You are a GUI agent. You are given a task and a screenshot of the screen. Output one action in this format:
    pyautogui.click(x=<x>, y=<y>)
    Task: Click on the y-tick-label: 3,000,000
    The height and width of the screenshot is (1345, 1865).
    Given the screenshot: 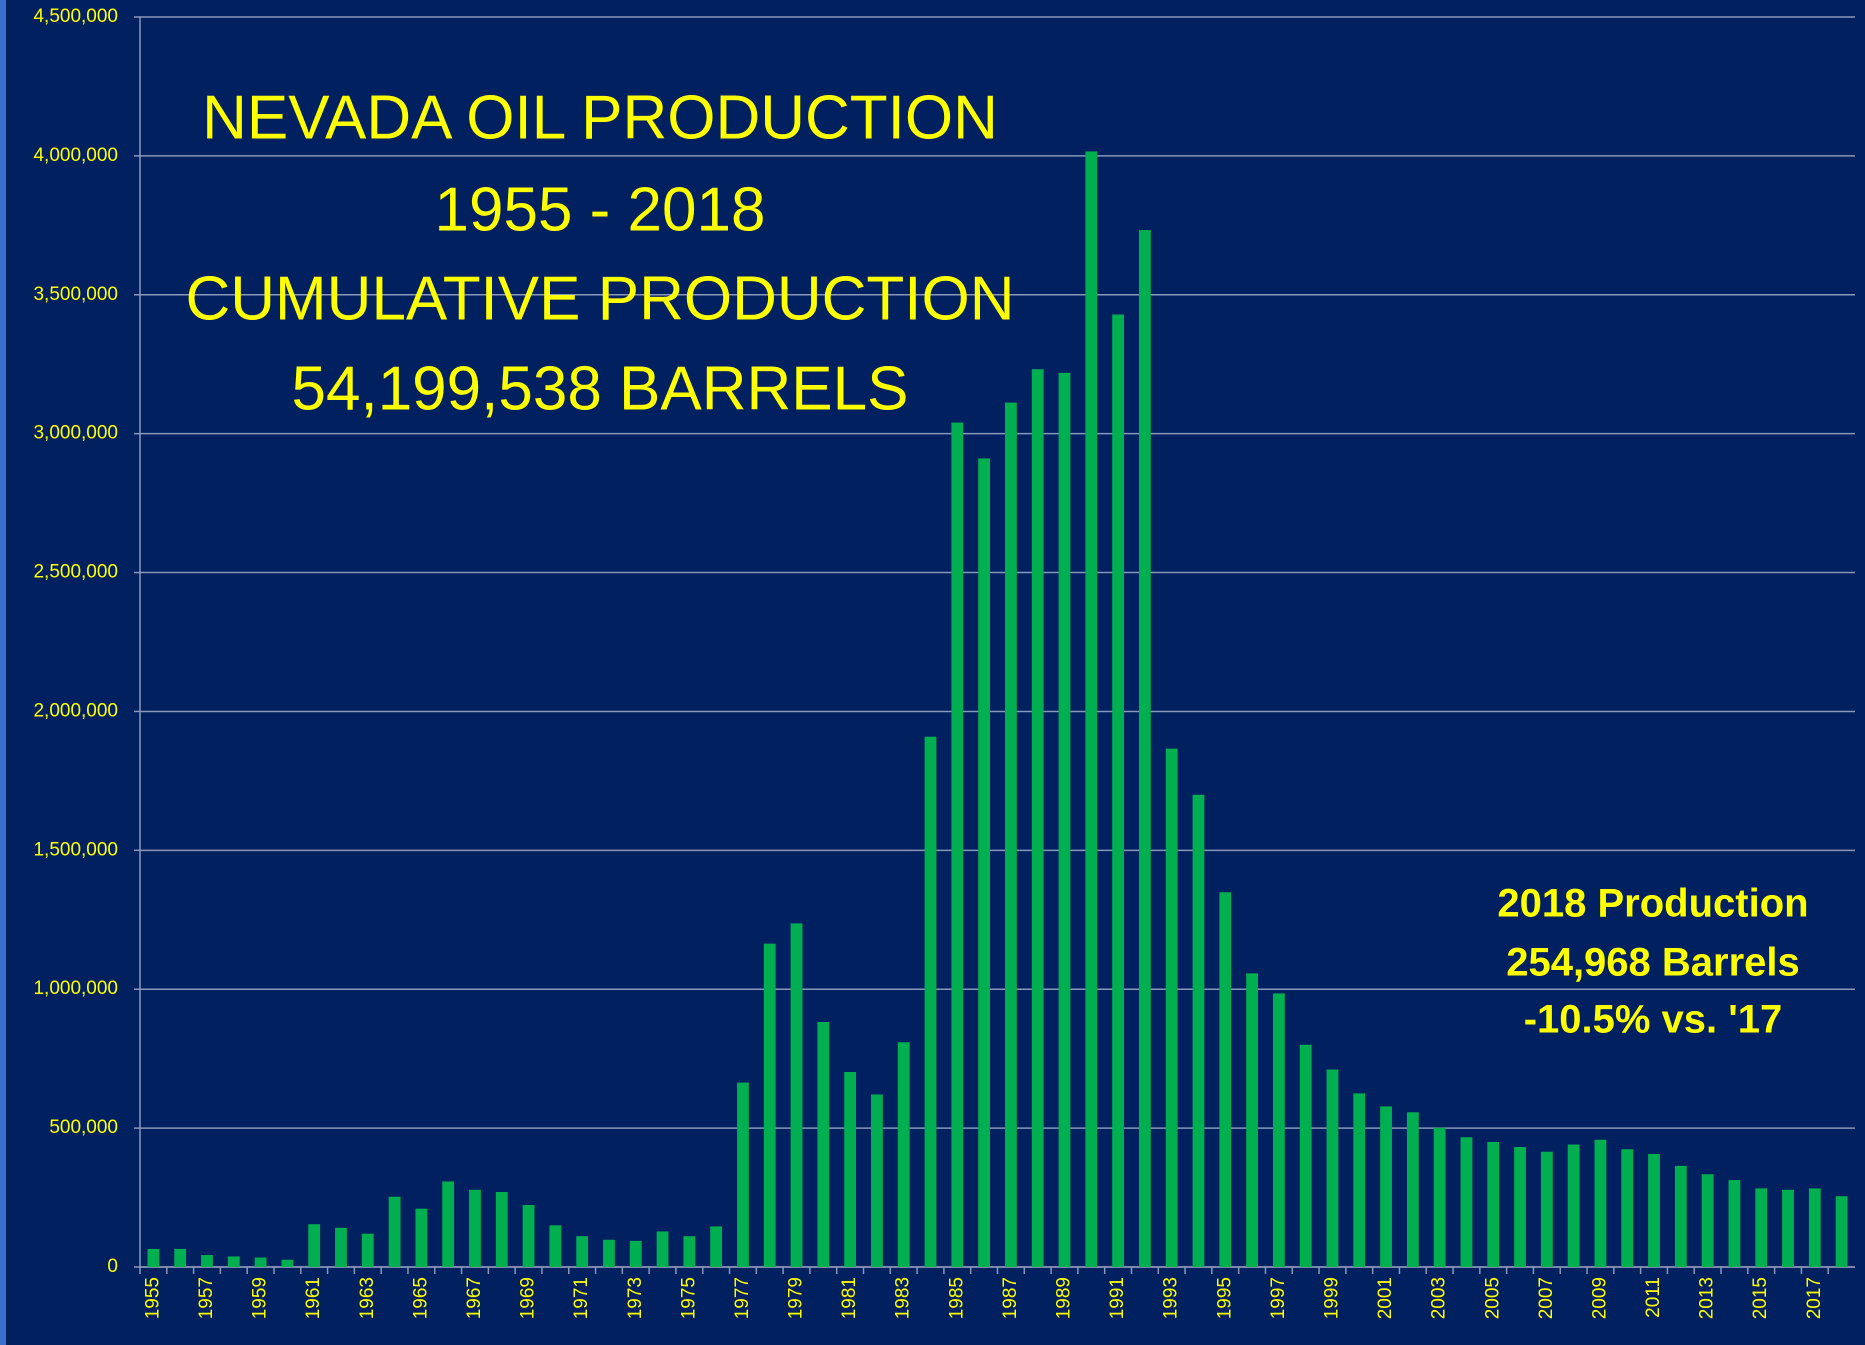 What is the action you would take?
    pyautogui.click(x=75, y=433)
    